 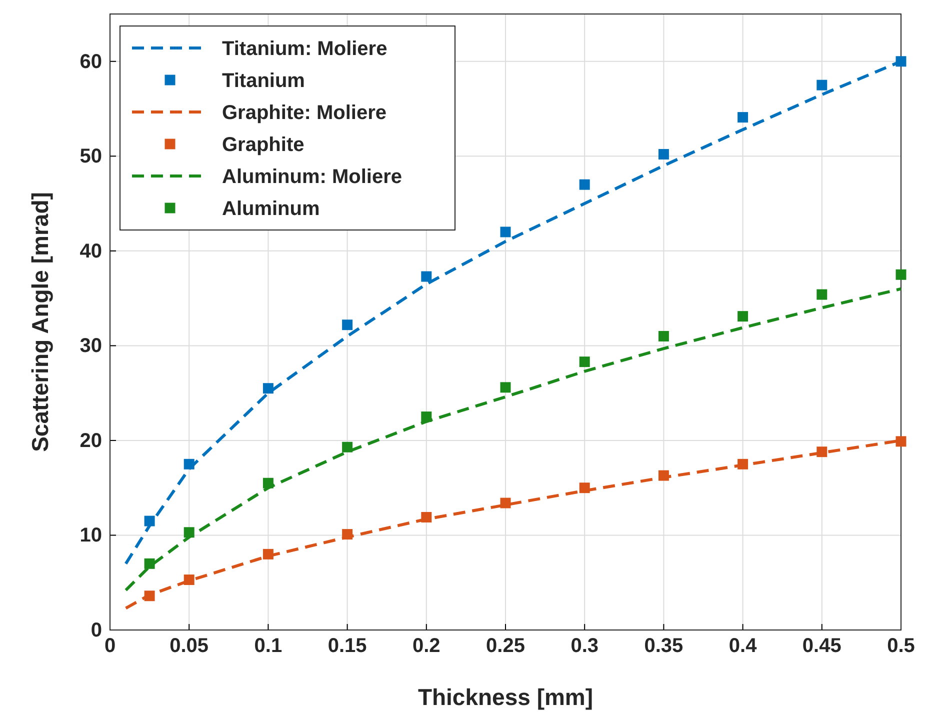 I want to click on y-tick-label: 40, so click(x=91, y=251).